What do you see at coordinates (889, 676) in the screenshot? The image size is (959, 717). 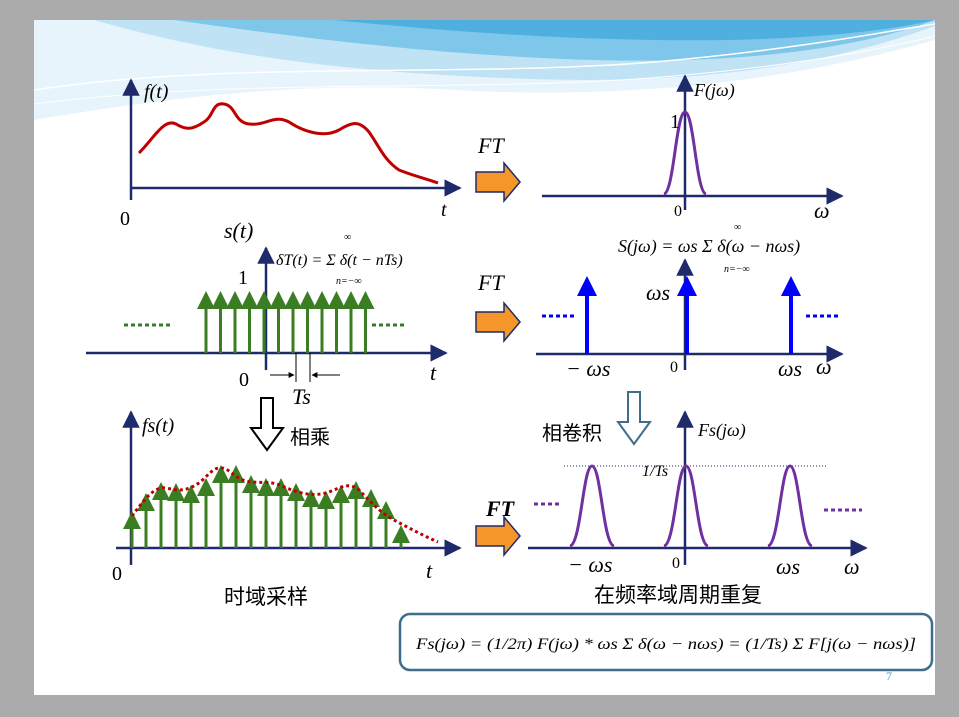 I see `page-number: 7` at bounding box center [889, 676].